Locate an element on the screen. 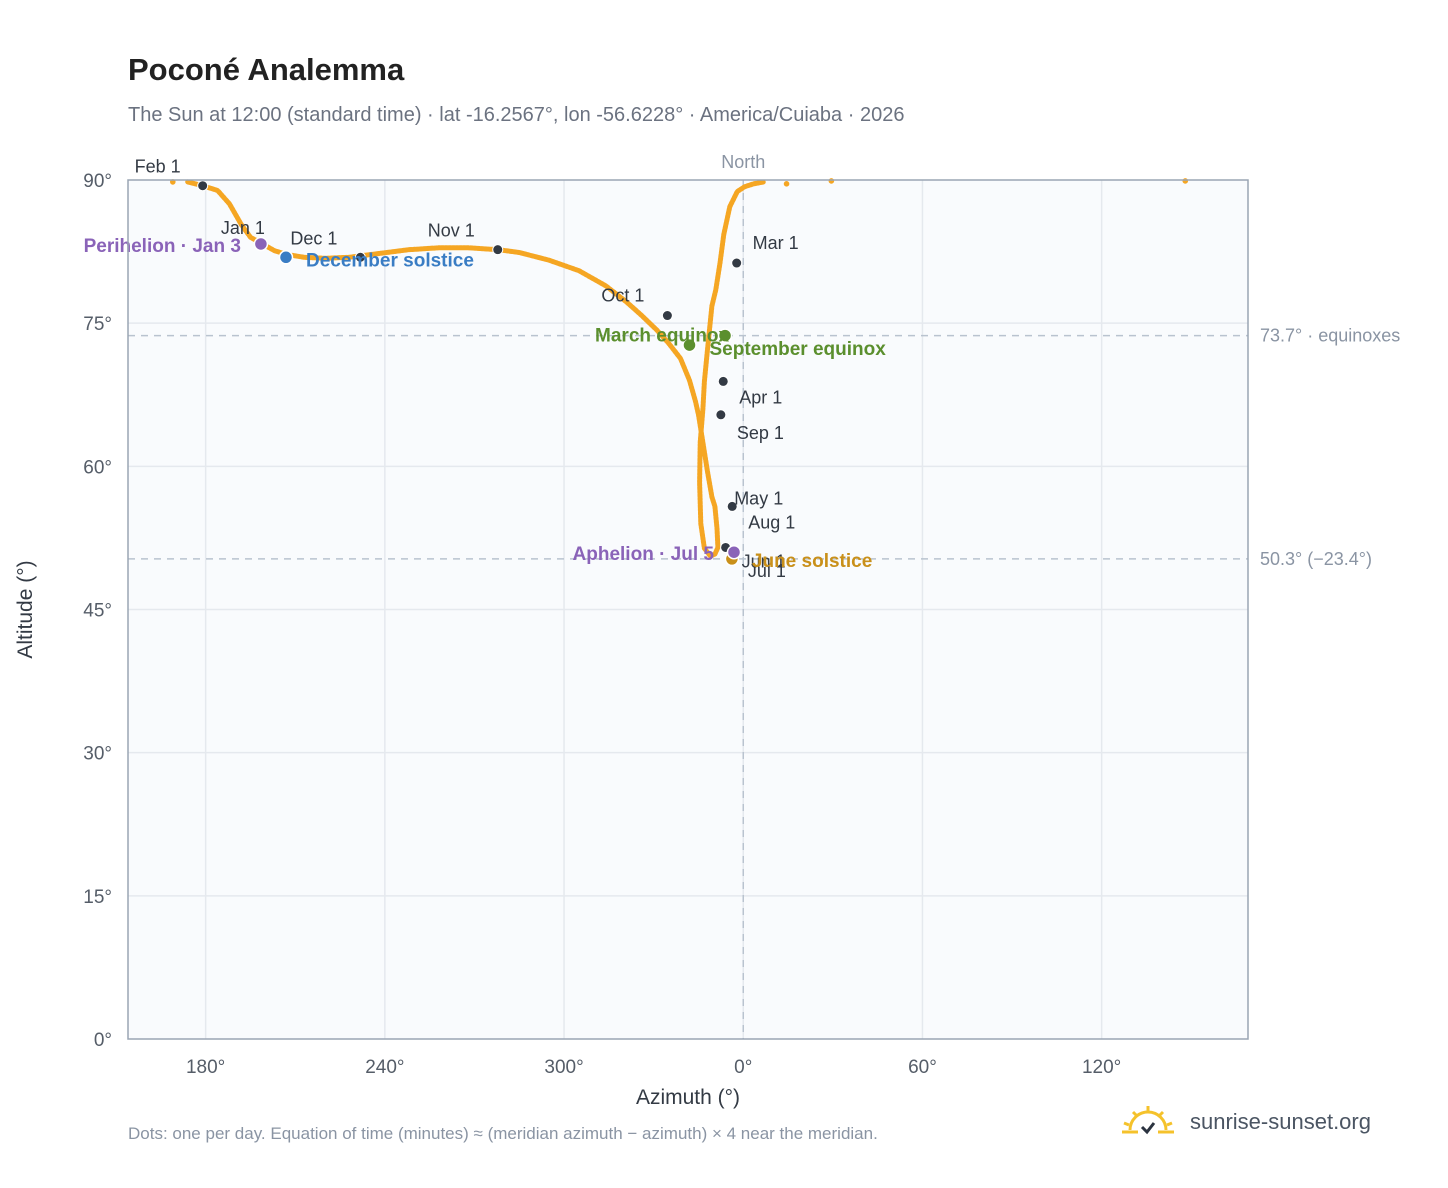 The image size is (1448, 1188). month-label: Nov 1 is located at coordinates (451, 231).